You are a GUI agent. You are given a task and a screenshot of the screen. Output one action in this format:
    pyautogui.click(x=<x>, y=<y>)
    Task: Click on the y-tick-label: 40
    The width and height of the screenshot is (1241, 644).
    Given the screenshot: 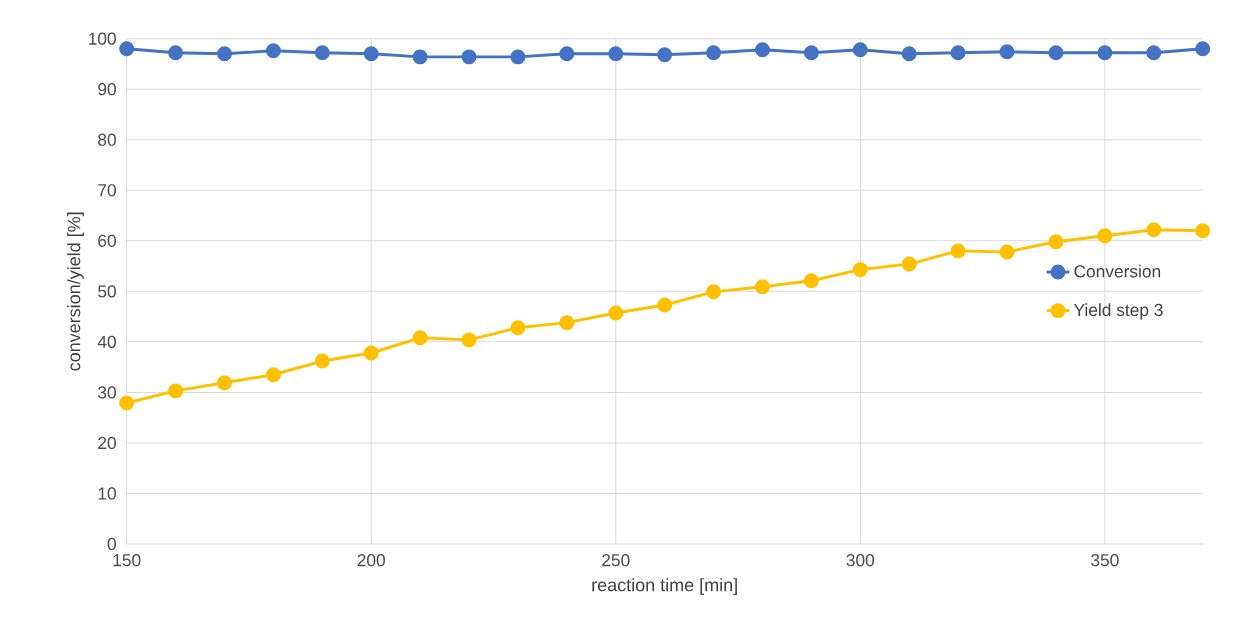 What is the action you would take?
    pyautogui.click(x=106, y=341)
    